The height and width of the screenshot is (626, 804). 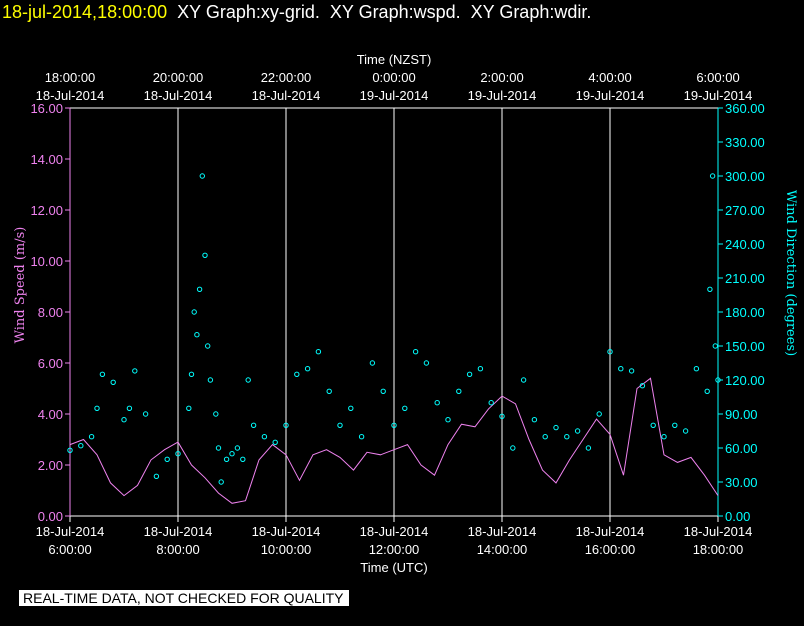 What do you see at coordinates (46, 210) in the screenshot?
I see `left-tick-label: 12.00` at bounding box center [46, 210].